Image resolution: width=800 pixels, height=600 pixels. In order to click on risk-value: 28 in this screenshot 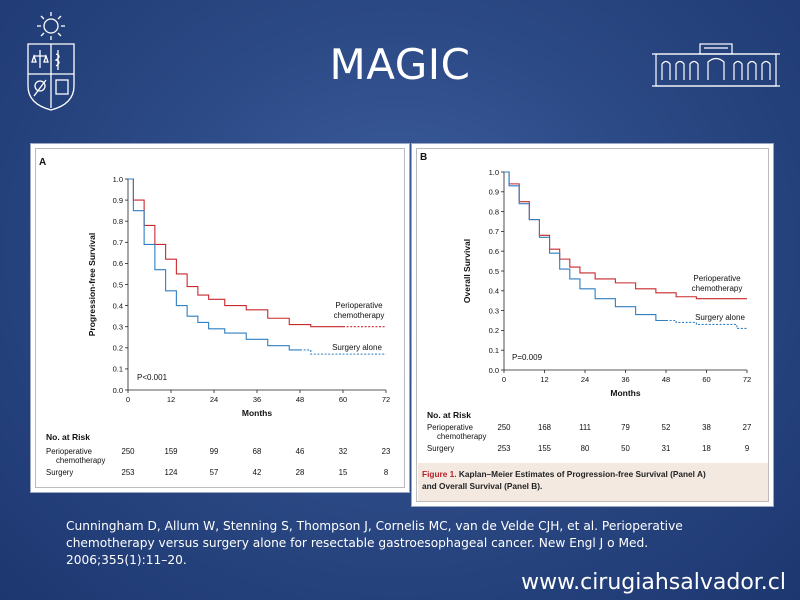, I will do `click(300, 472)`.